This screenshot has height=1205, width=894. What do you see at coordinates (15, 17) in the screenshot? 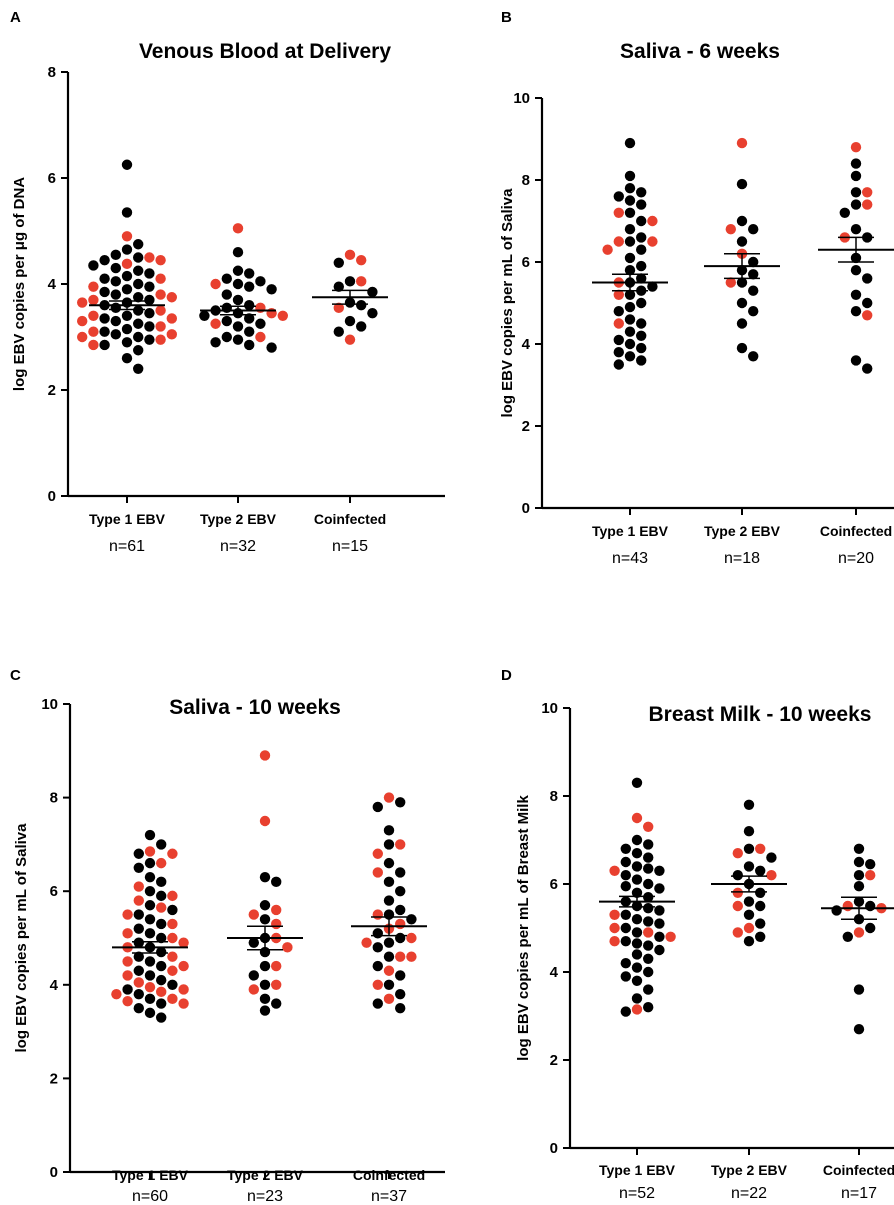
I see `panel-letter: A` at bounding box center [15, 17].